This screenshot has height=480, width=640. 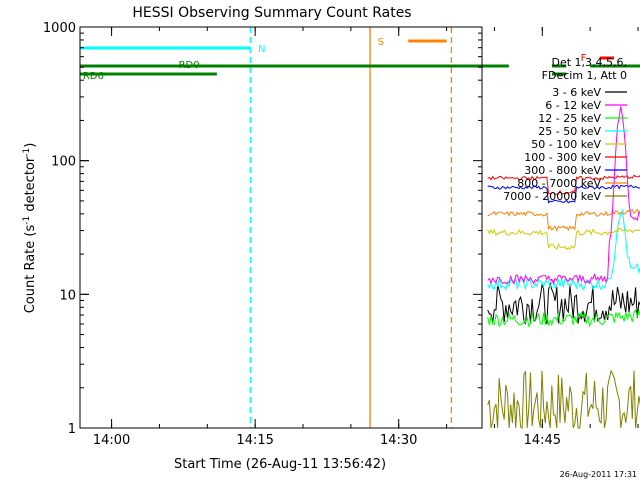 I want to click on y-label-sup-2: -1, so click(x=27, y=152).